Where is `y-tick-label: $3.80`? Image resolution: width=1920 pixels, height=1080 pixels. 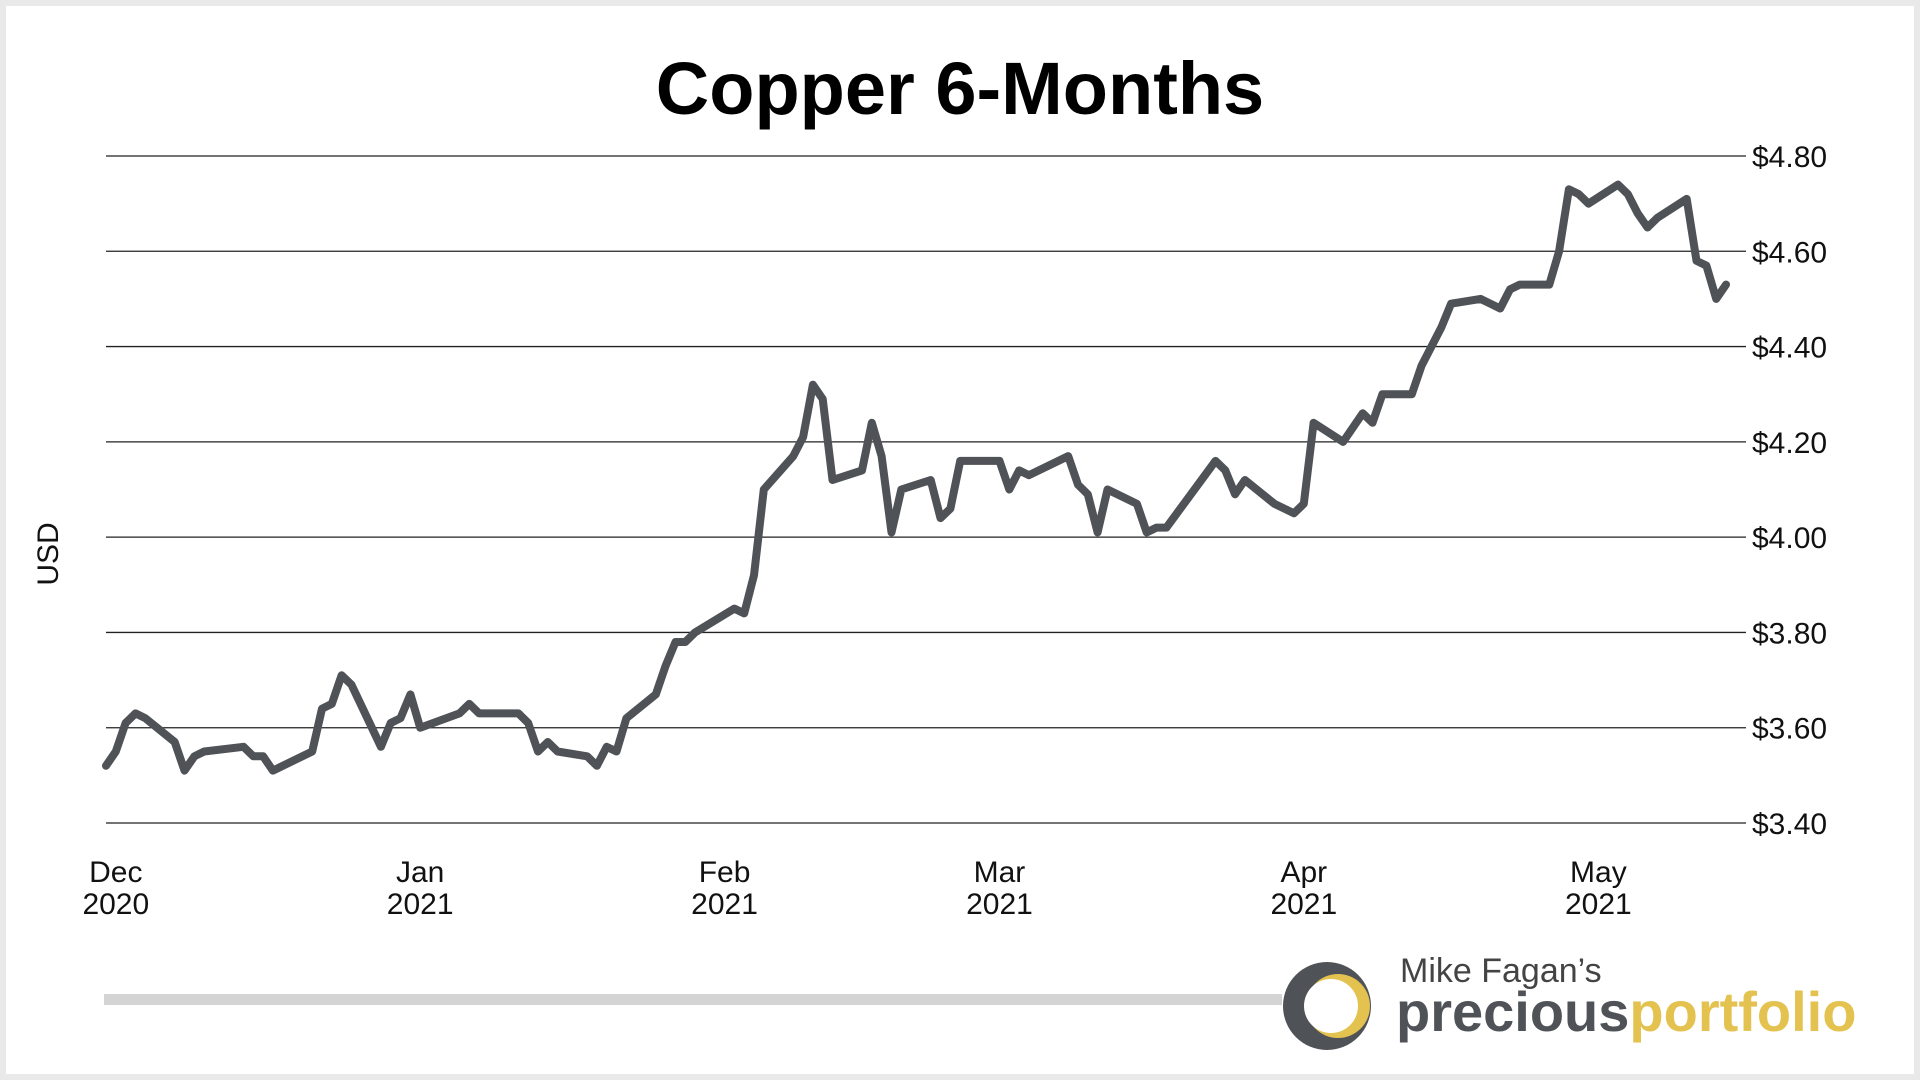 y-tick-label: $3.80 is located at coordinates (1789, 633).